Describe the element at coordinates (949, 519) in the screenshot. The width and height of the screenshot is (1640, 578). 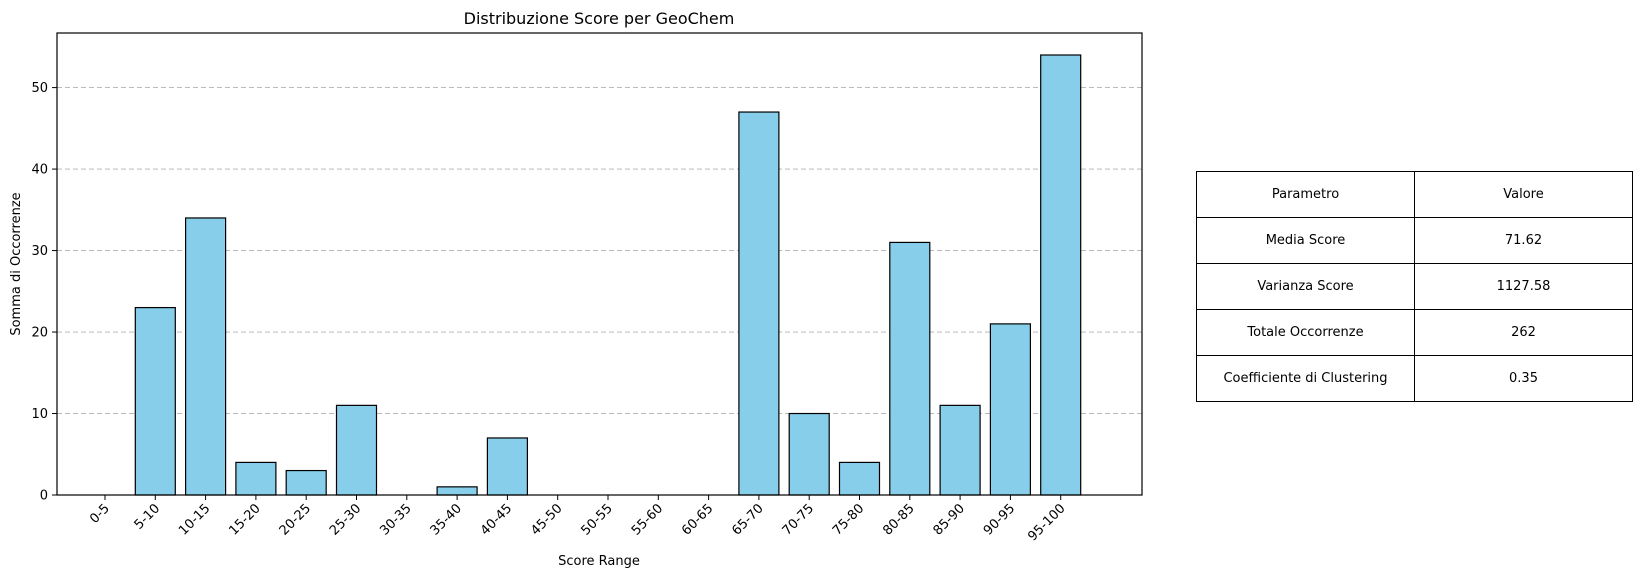
I see `x-tick-label: 85-90` at that location.